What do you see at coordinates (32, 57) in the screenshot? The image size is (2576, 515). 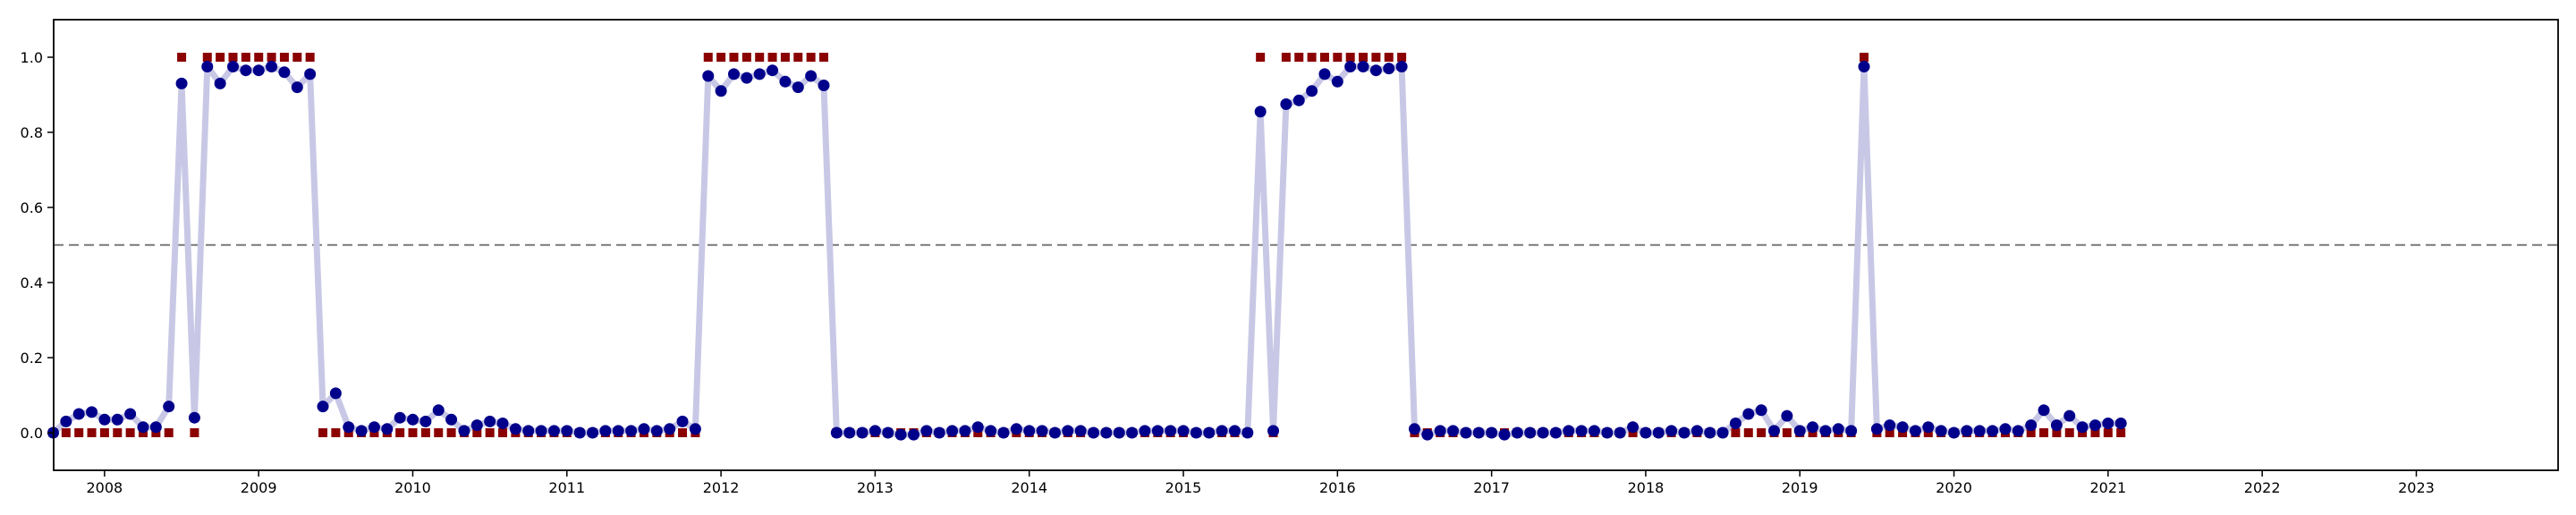 I see `y-tick-label: 1.0` at bounding box center [32, 57].